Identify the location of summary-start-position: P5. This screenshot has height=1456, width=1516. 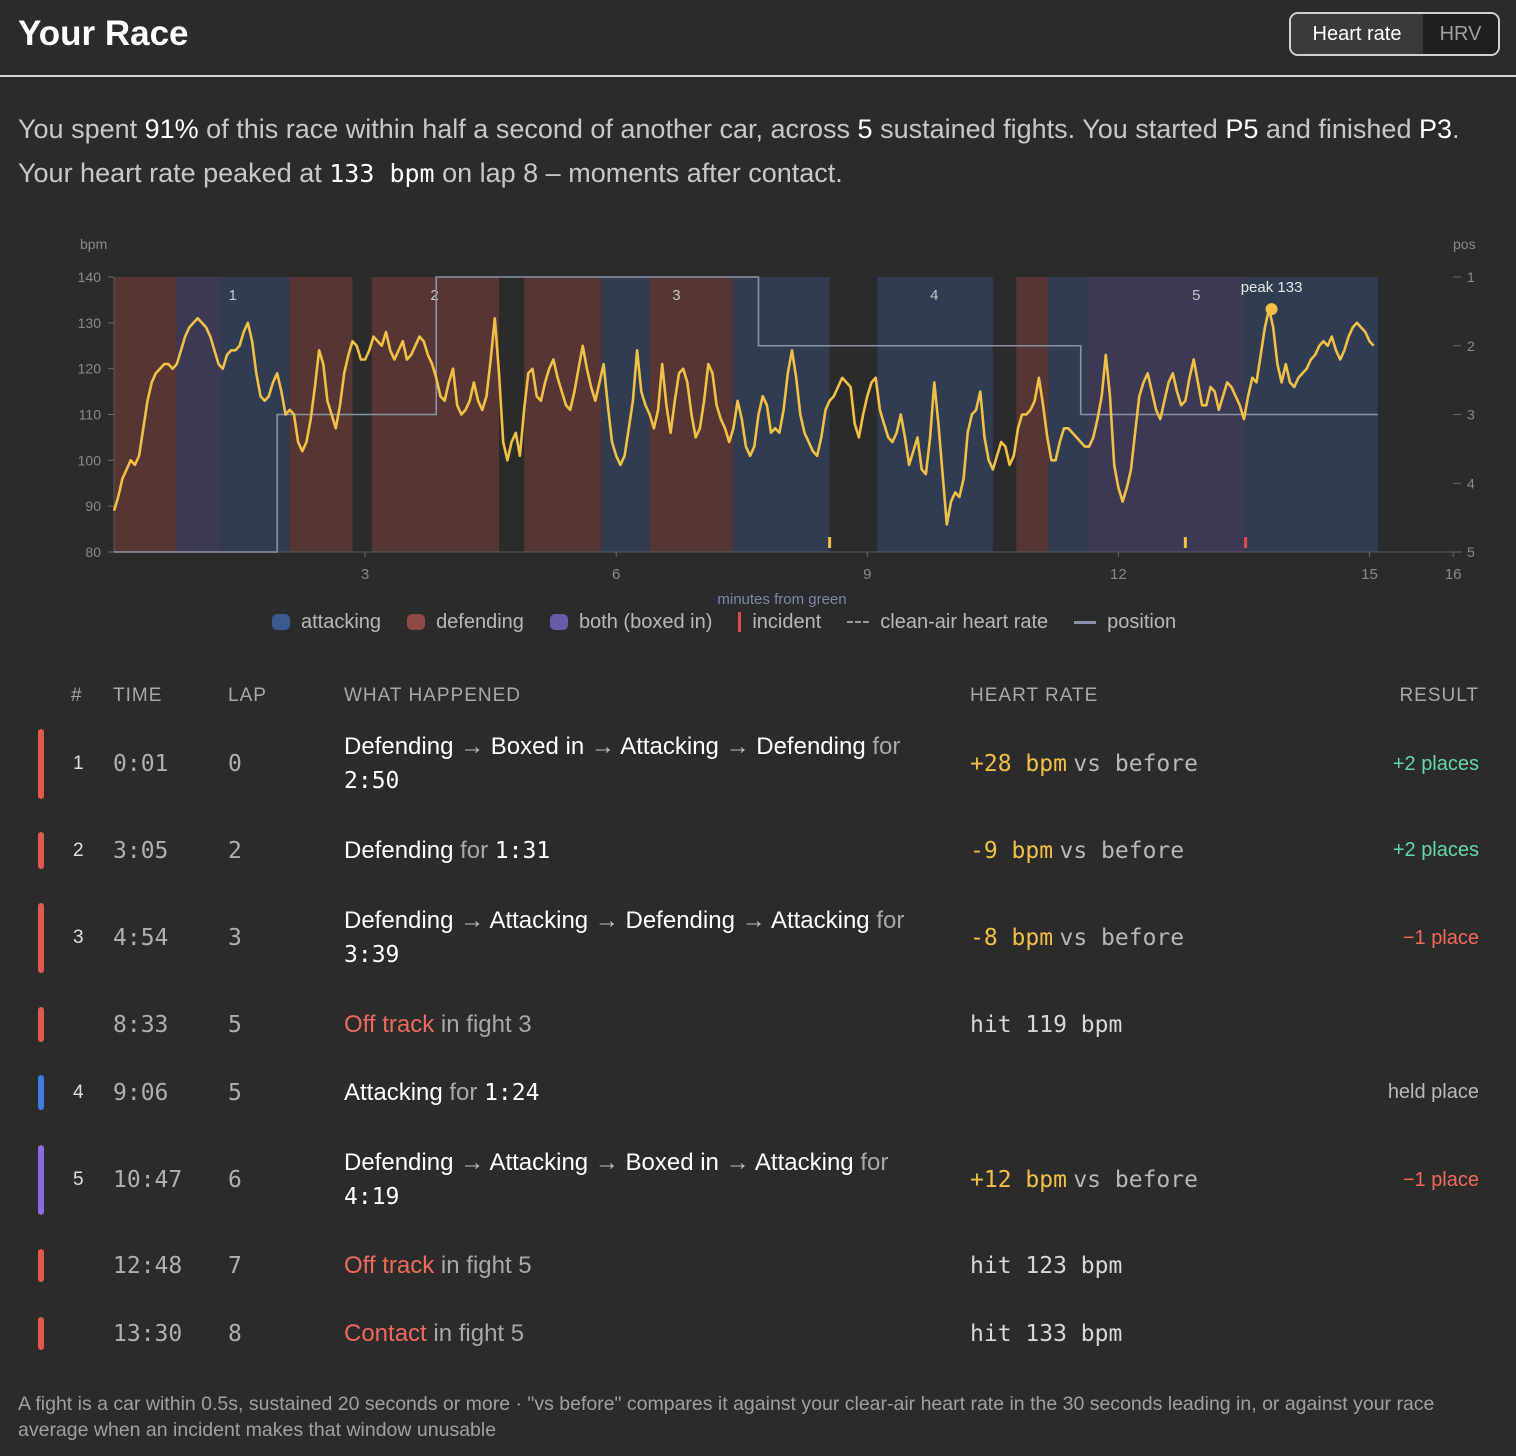
(1242, 129).